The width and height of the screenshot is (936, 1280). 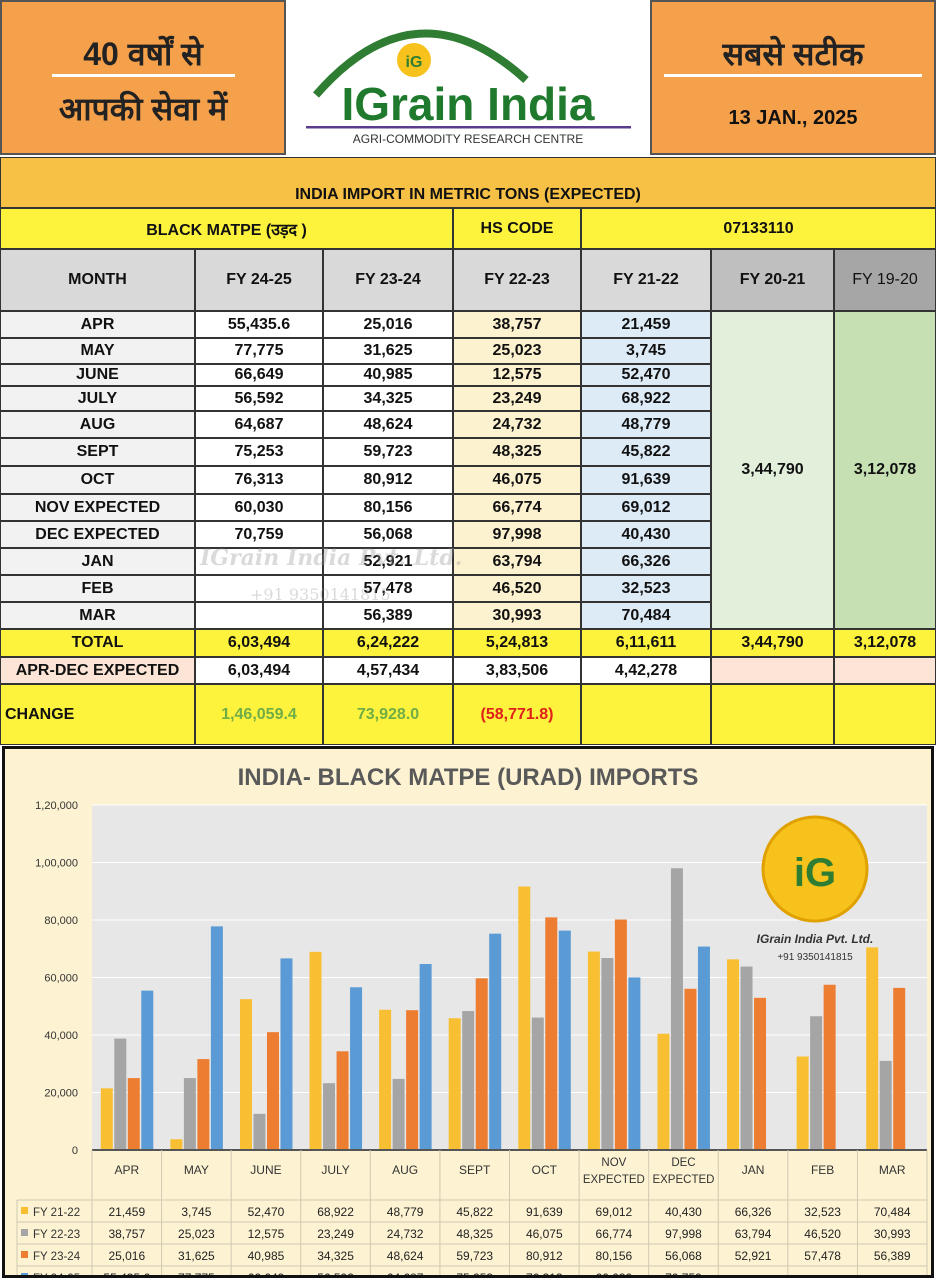 What do you see at coordinates (646, 670) in the screenshot?
I see `aprdec-row-cell: 4,42,278` at bounding box center [646, 670].